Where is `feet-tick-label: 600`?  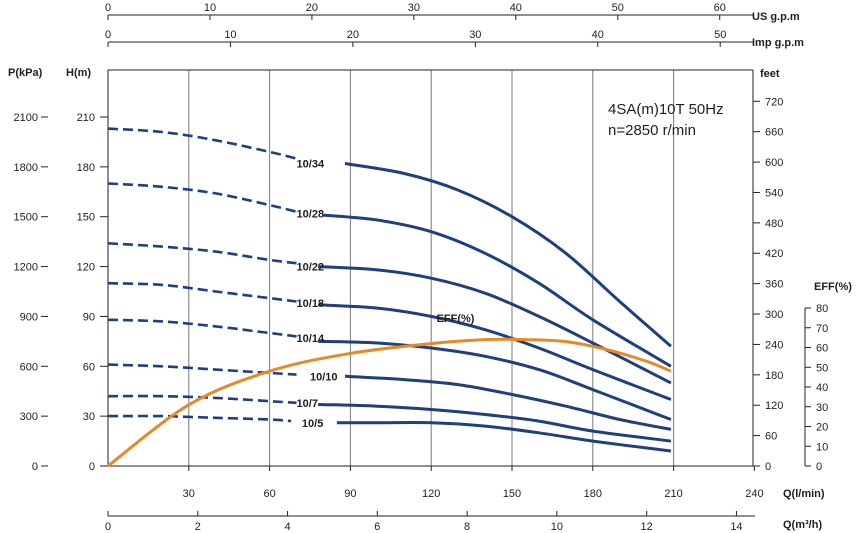 feet-tick-label: 600 is located at coordinates (774, 163).